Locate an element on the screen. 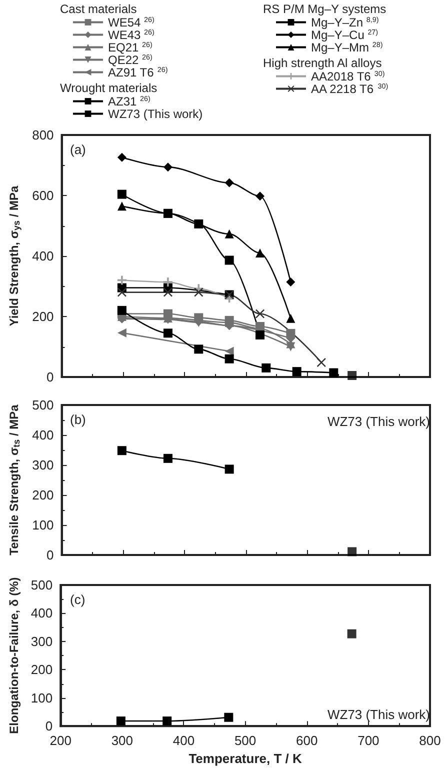 The width and height of the screenshot is (448, 770). legend-label: WZ73 (This work) is located at coordinates (155, 113).